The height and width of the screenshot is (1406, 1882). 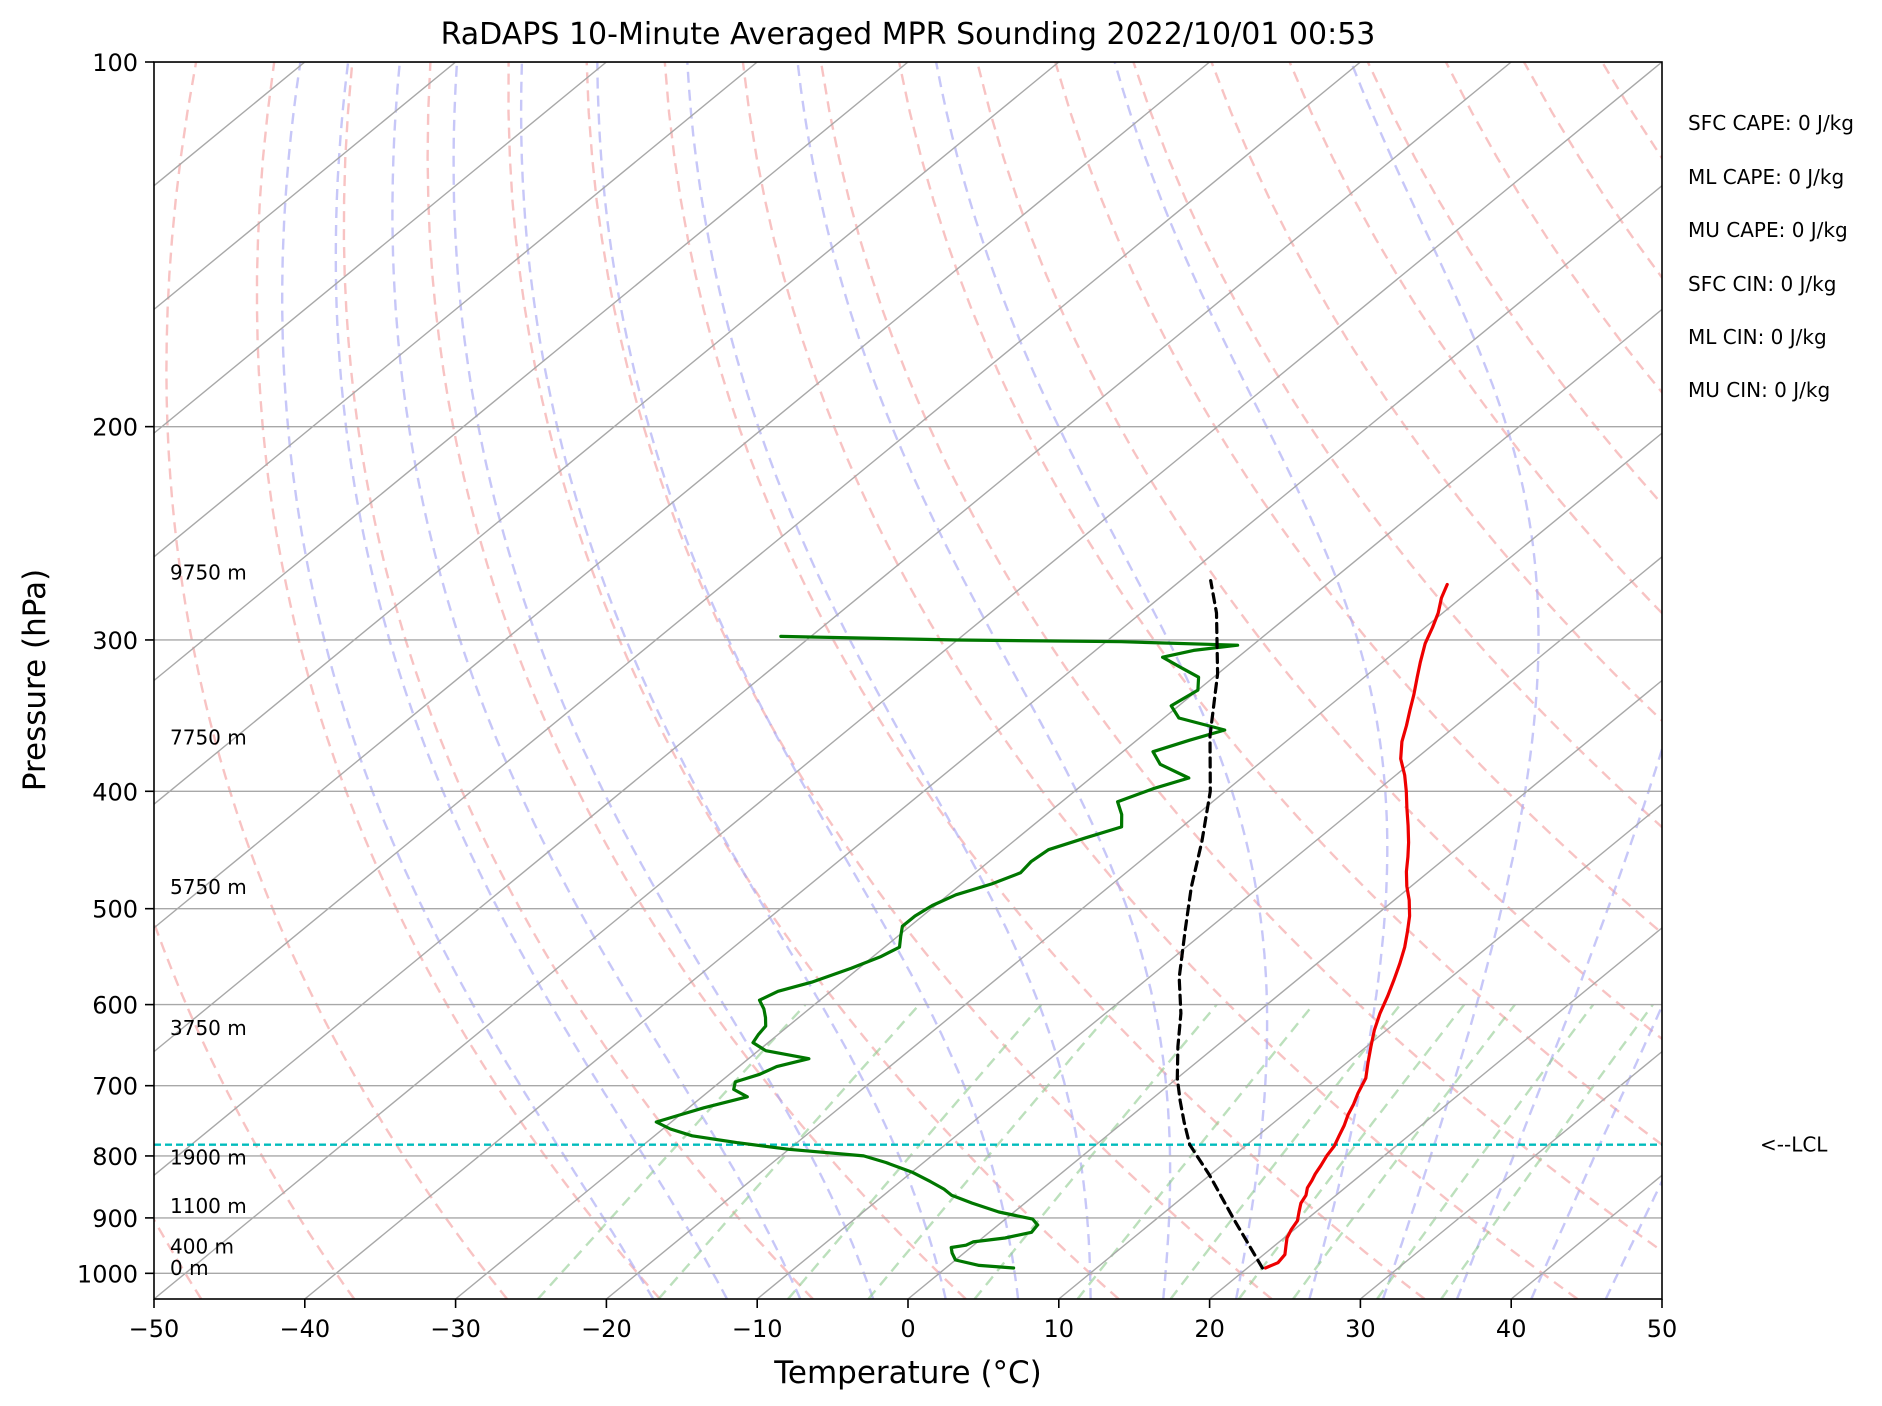 I want to click on x-tick-label: 0, so click(x=907, y=1329).